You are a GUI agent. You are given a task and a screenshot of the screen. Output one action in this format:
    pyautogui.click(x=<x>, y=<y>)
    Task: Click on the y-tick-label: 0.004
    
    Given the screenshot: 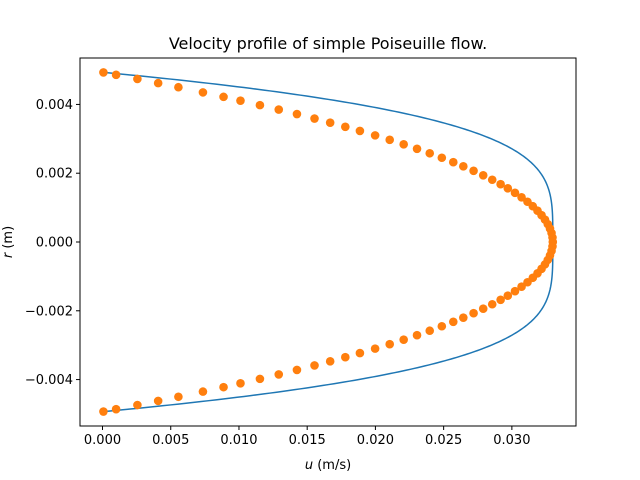 What is the action you would take?
    pyautogui.click(x=54, y=105)
    